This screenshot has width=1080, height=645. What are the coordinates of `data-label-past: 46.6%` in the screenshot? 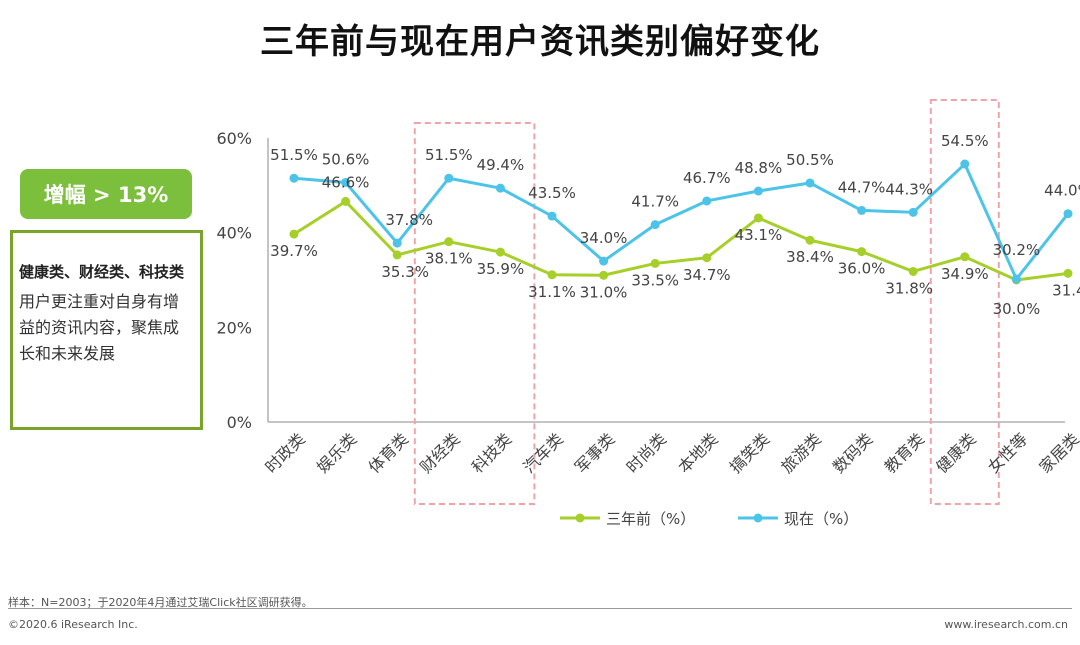 It's located at (346, 182).